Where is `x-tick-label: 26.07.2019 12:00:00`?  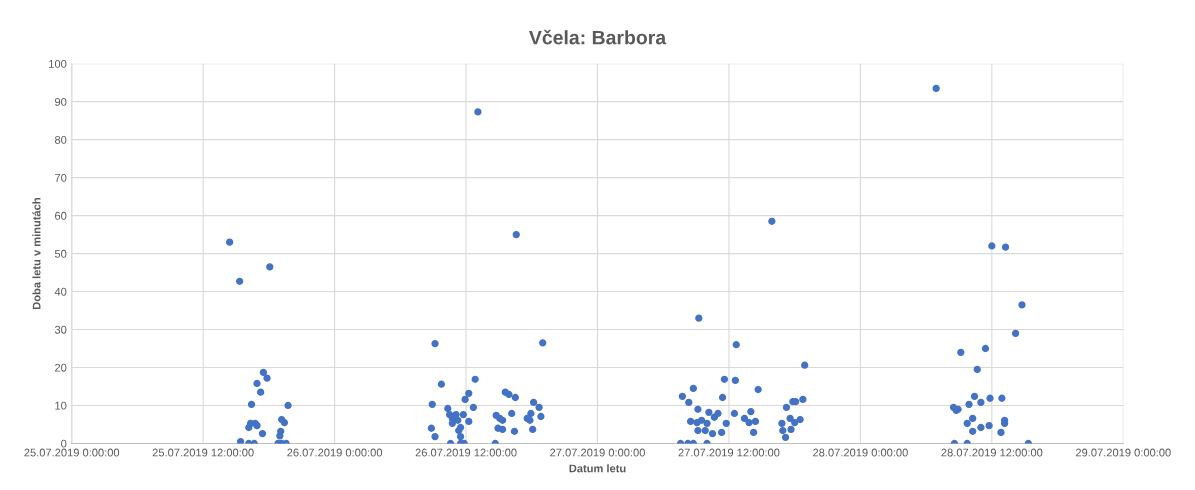 x-tick-label: 26.07.2019 12:00:00 is located at coordinates (466, 452).